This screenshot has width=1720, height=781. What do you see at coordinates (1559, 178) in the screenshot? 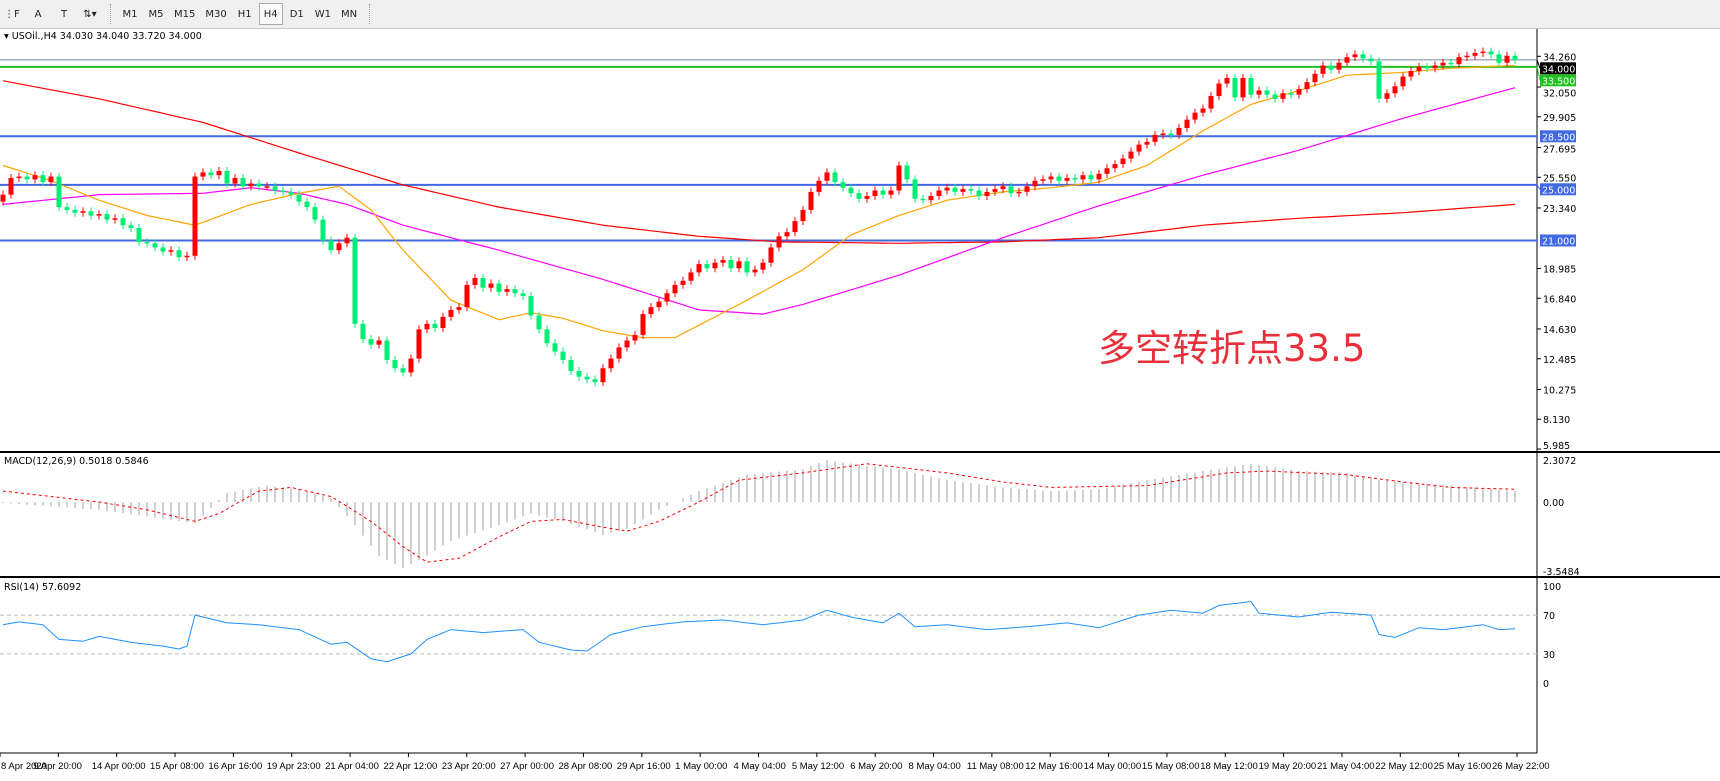
I see `price-tick-label: 25.550` at bounding box center [1559, 178].